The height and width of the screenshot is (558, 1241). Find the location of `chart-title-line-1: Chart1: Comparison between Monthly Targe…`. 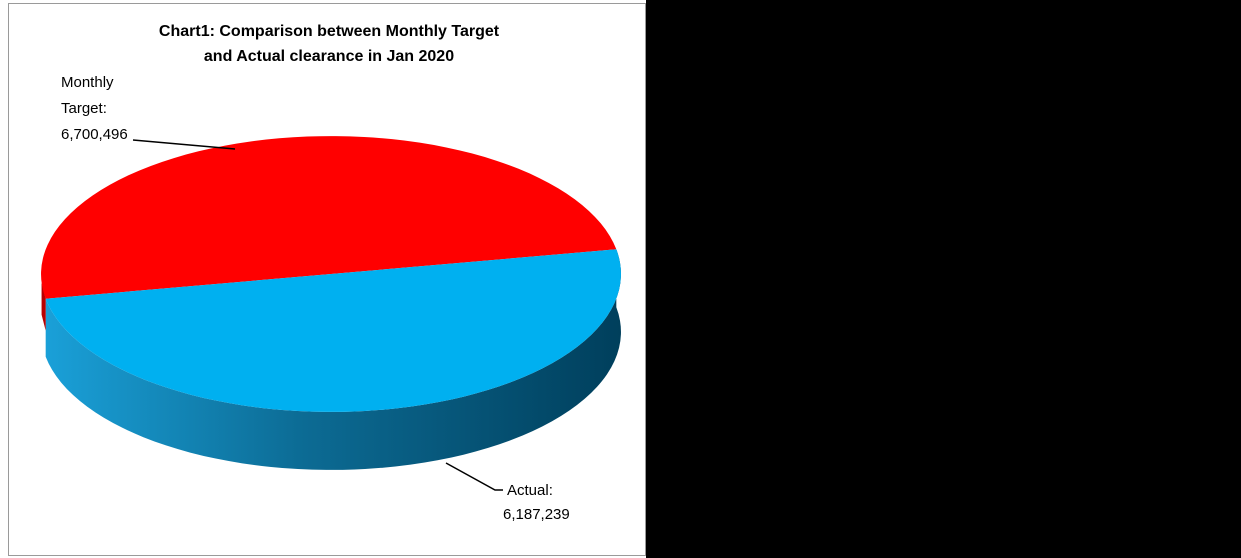

chart-title-line-1: Chart1: Comparison between Monthly Targe… is located at coordinates (329, 31).